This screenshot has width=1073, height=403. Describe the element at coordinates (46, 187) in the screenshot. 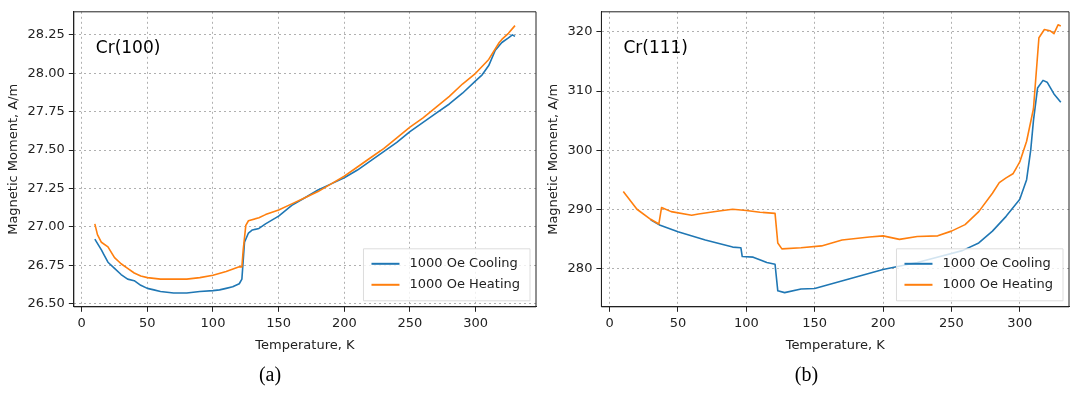

I see `y-tick-label: 27.25` at that location.